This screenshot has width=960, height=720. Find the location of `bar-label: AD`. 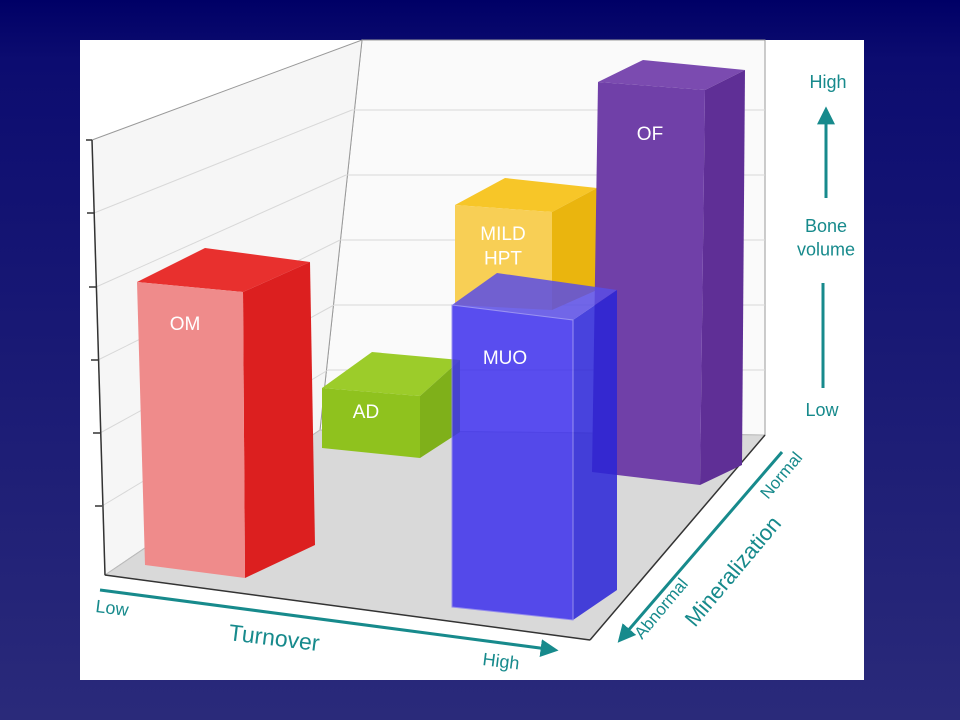

bar-label: AD is located at coordinates (366, 412).